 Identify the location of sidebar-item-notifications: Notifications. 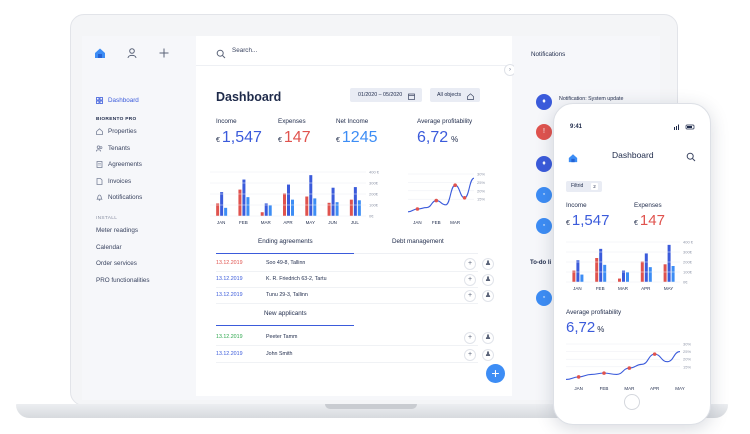
(144, 198).